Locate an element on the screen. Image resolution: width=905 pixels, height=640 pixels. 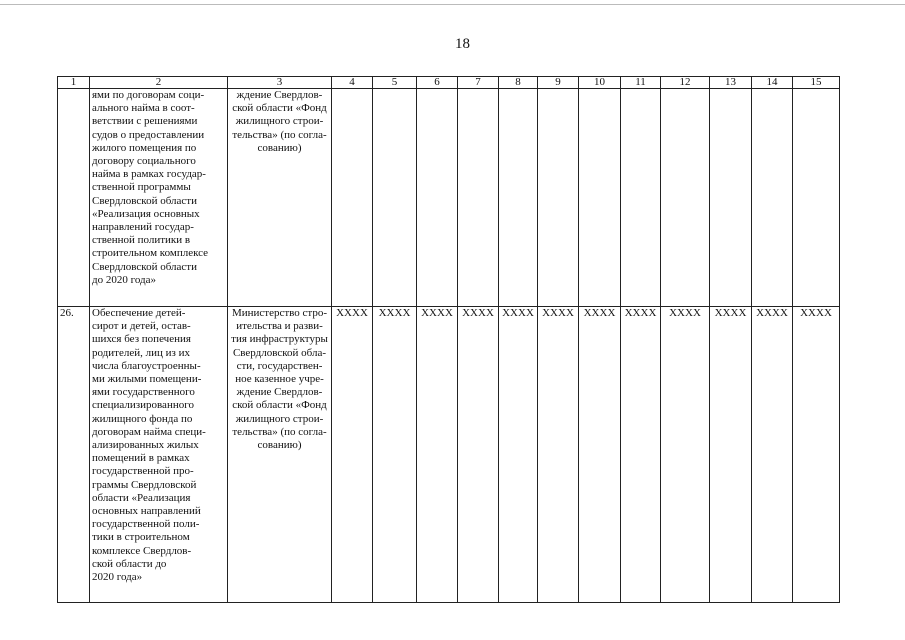
column-header: 7 is located at coordinates (478, 82).